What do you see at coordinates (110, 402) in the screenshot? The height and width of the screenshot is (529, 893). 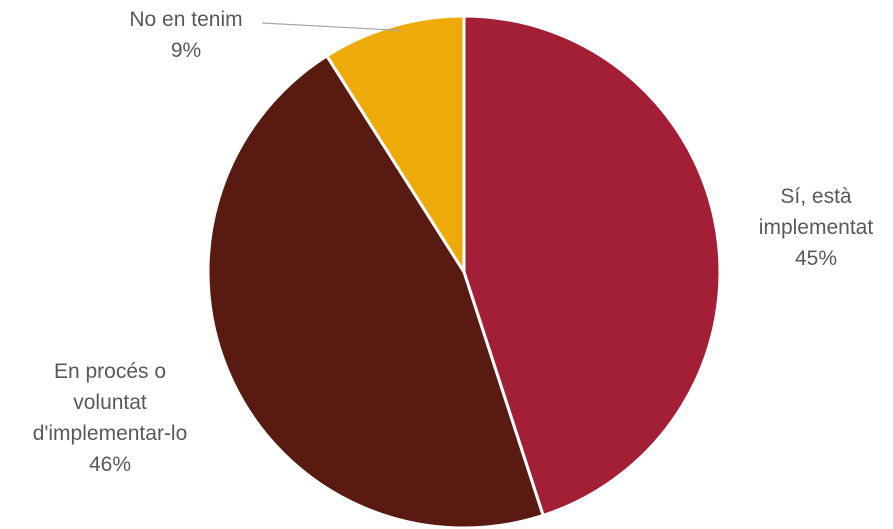 I see `slice-label-line: voluntat` at bounding box center [110, 402].